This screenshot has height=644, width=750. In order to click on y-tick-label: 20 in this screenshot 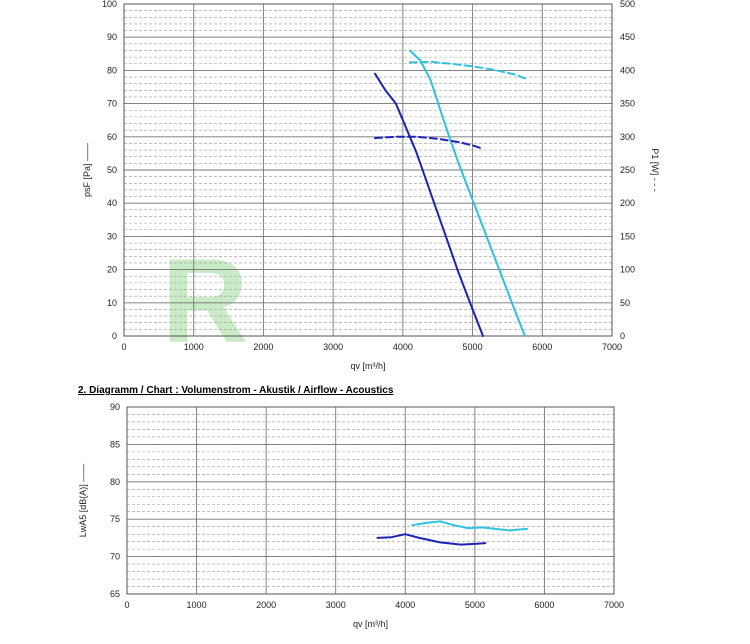, I will do `click(112, 270)`.